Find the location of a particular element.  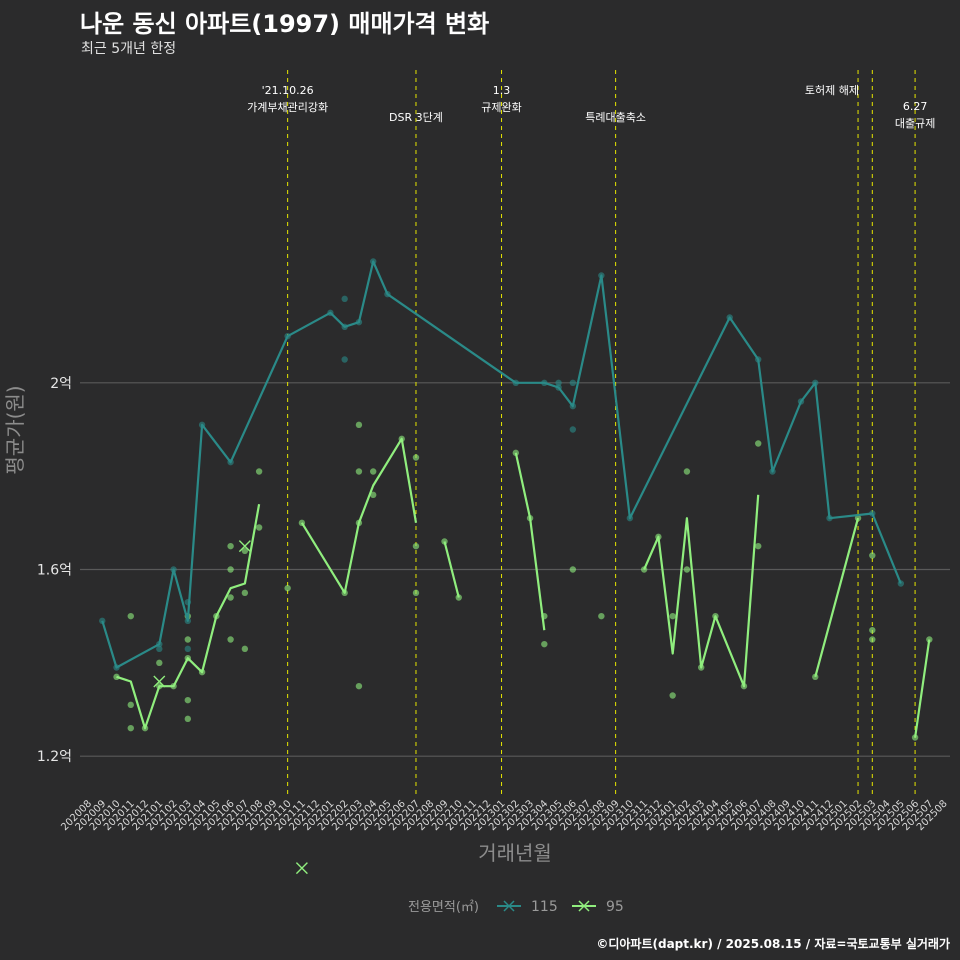

event-label: 가계부채관리강화 is located at coordinates (287, 107).